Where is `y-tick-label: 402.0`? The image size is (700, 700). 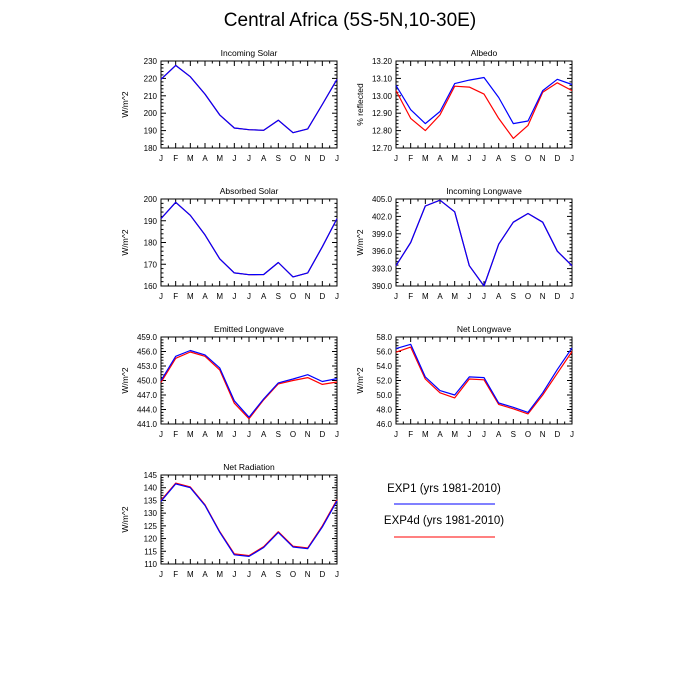
y-tick-label: 402.0 is located at coordinates (382, 216).